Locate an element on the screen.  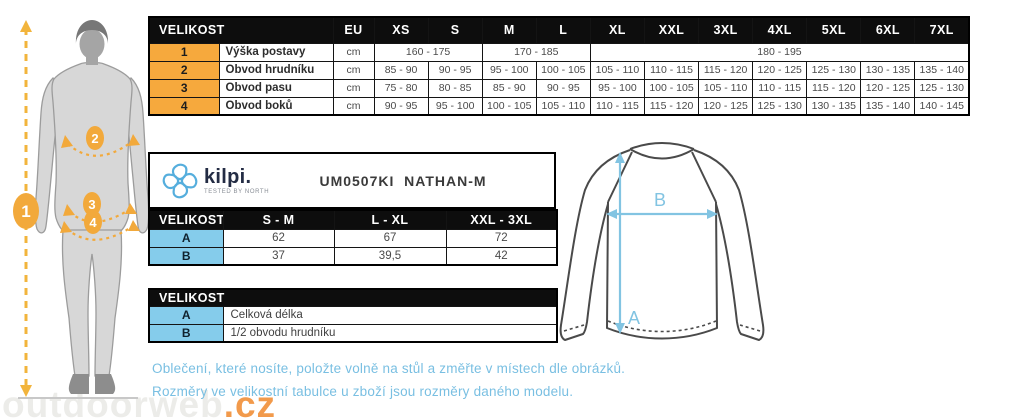
neck is located at coordinates (92, 59).